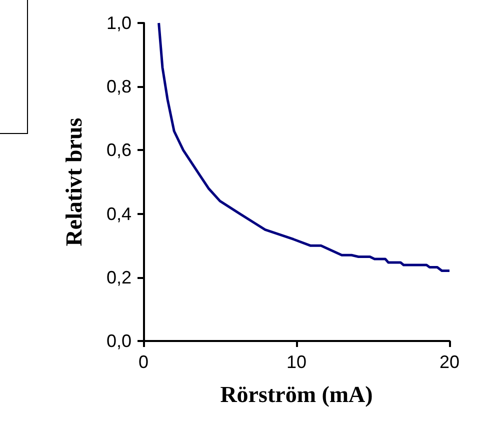 The width and height of the screenshot is (483, 446). What do you see at coordinates (119, 86) in the screenshot?
I see `y-tick-label: 0,8` at bounding box center [119, 86].